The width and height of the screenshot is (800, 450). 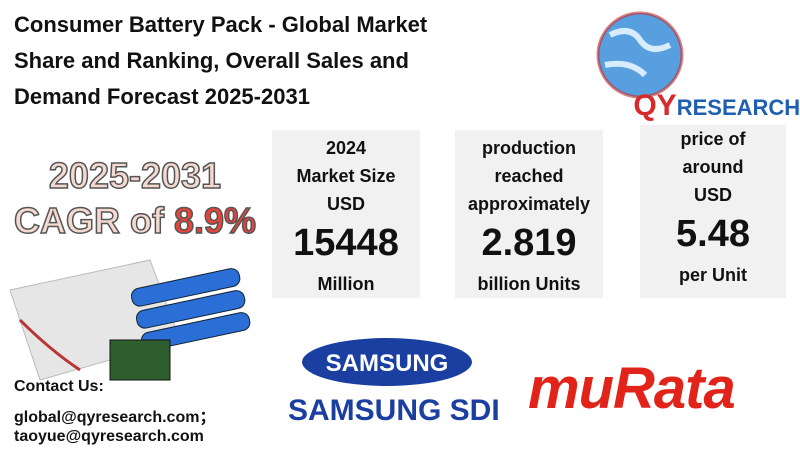 I want to click on contact-email: global@qyresearch.com；, so click(x=115, y=417).